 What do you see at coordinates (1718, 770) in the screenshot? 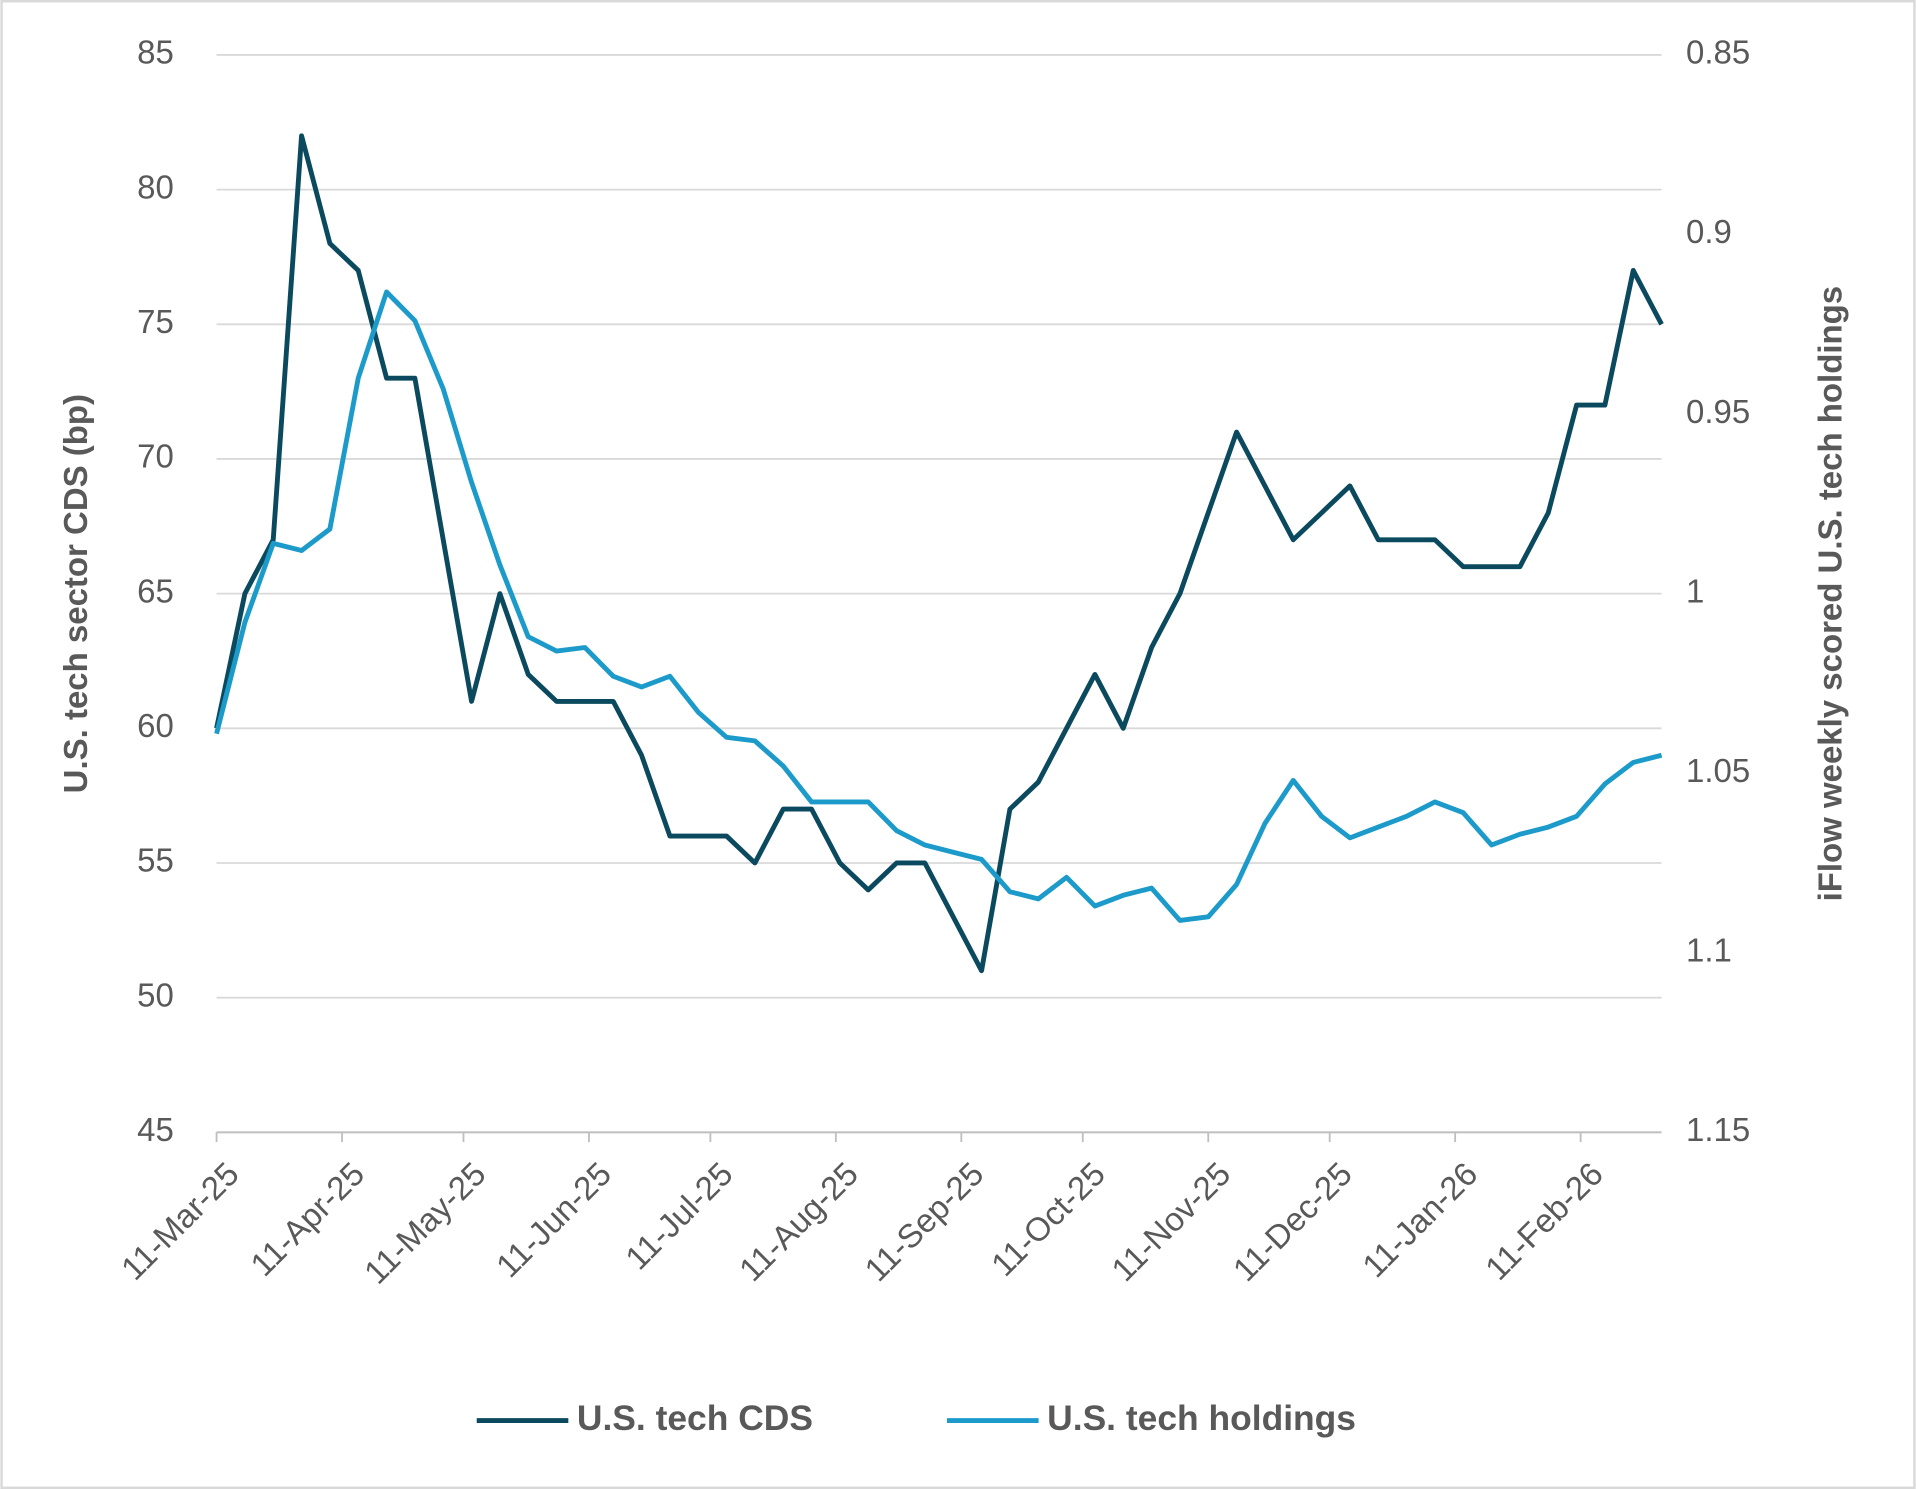
I see `y2-tick-label: 1.05` at bounding box center [1718, 770].